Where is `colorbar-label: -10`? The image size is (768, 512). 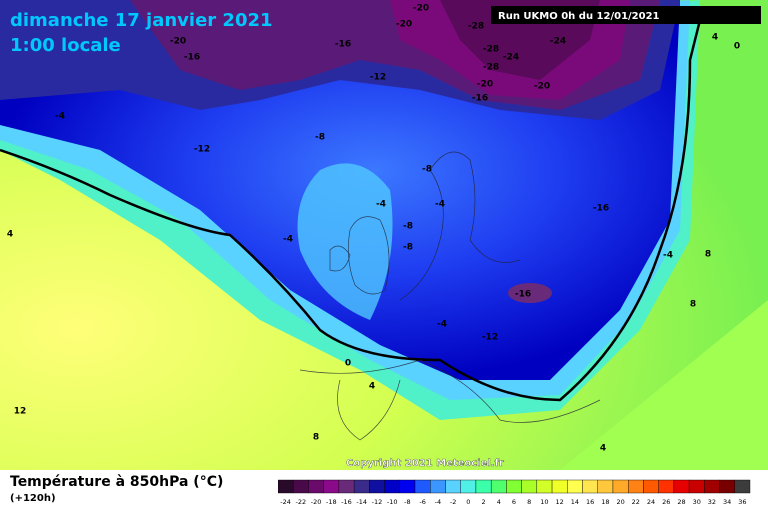 colorbar-label: -10 is located at coordinates (392, 502).